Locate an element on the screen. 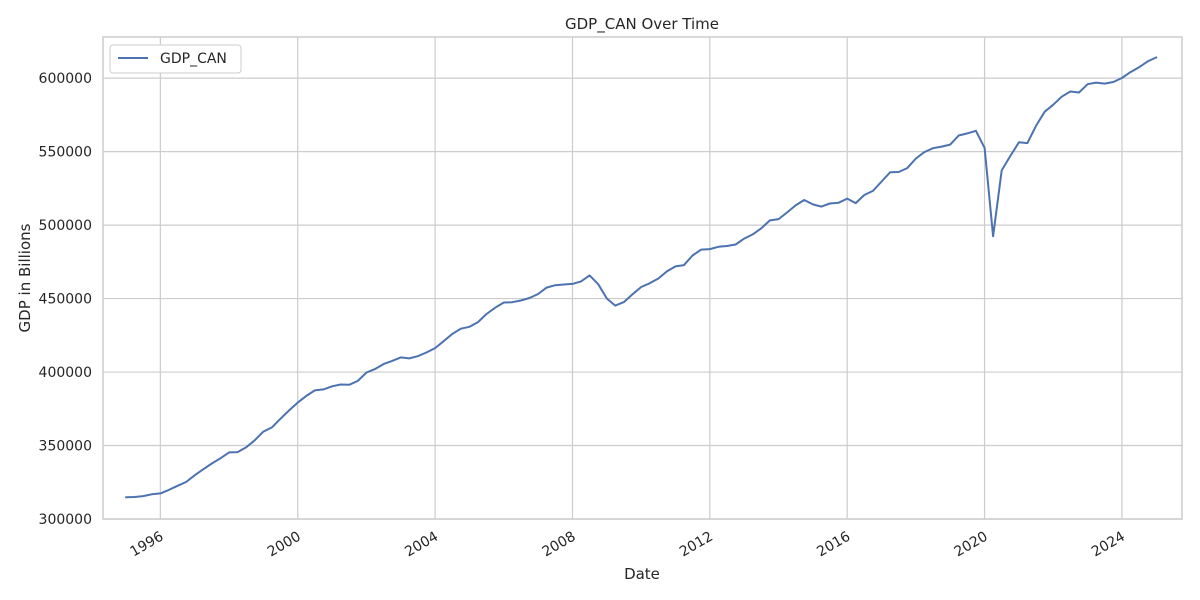  y-tick-label: 450000 is located at coordinates (65, 300).